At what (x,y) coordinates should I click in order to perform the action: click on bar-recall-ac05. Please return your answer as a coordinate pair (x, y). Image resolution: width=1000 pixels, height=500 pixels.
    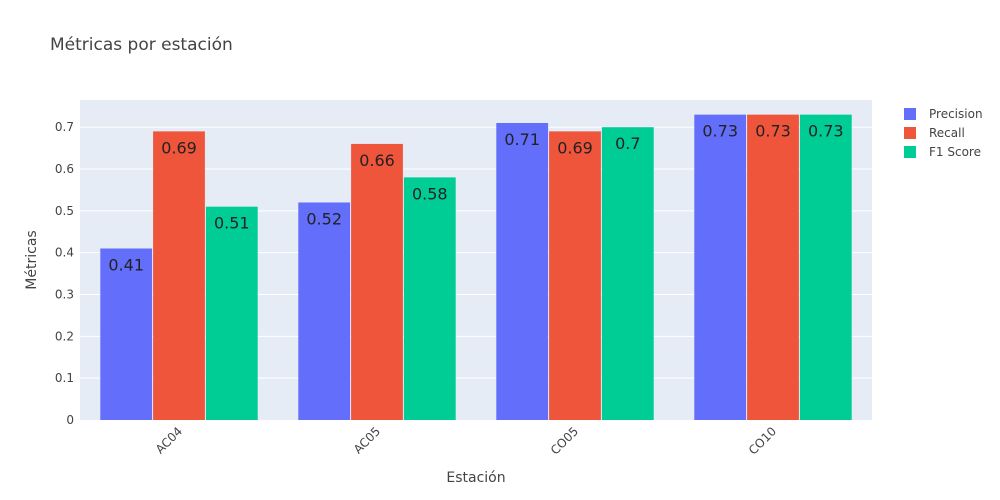
    Looking at the image, I should click on (377, 281).